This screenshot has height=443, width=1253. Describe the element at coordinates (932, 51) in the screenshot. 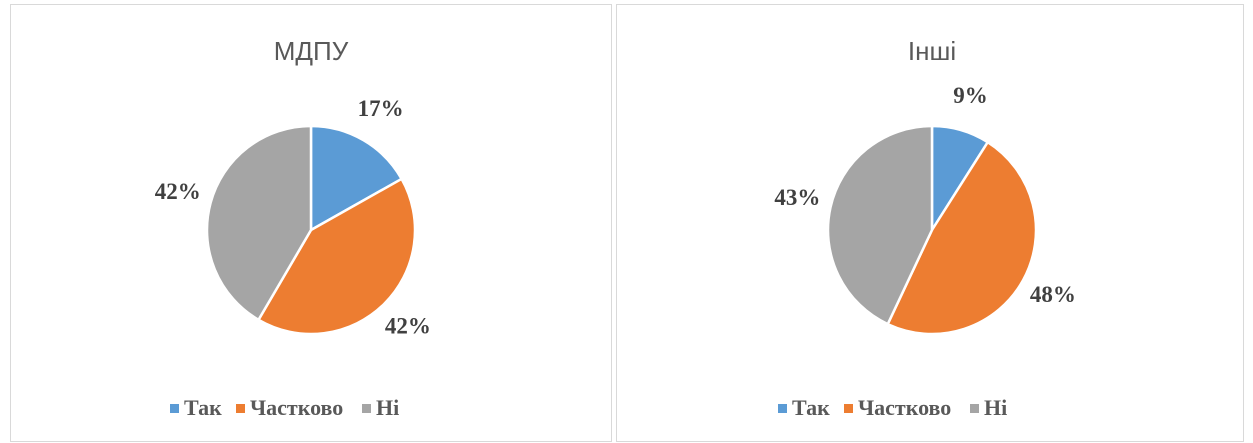

I see `chart-title: Інші` at that location.